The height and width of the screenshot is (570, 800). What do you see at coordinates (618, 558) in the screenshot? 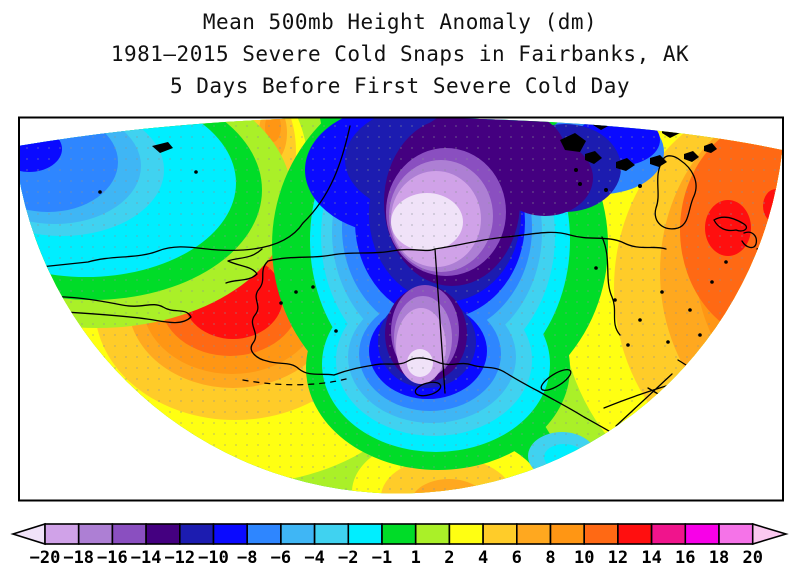
I see `colorbar-tick-label: 12` at bounding box center [618, 558].